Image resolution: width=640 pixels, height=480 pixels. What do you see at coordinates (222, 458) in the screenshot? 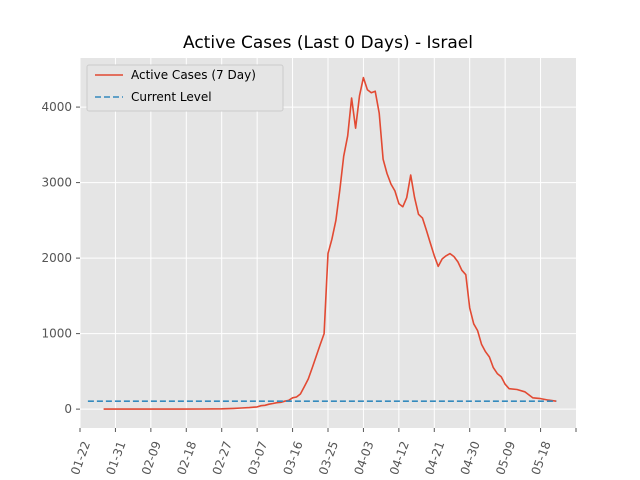
I see `x-tick-label: 02-27` at bounding box center [222, 458].